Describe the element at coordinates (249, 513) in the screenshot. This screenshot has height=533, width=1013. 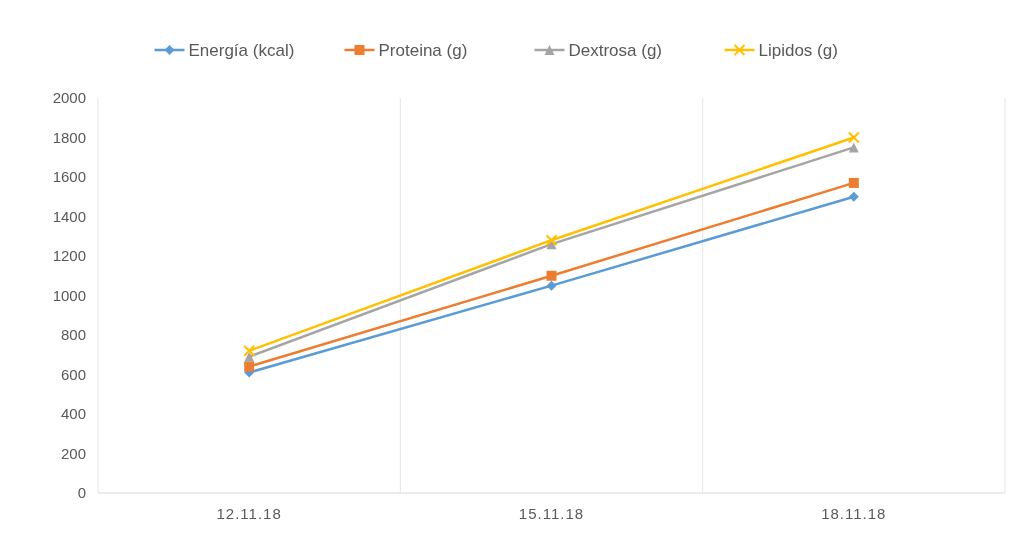
I see `x-tick-label: 12.11.18` at that location.